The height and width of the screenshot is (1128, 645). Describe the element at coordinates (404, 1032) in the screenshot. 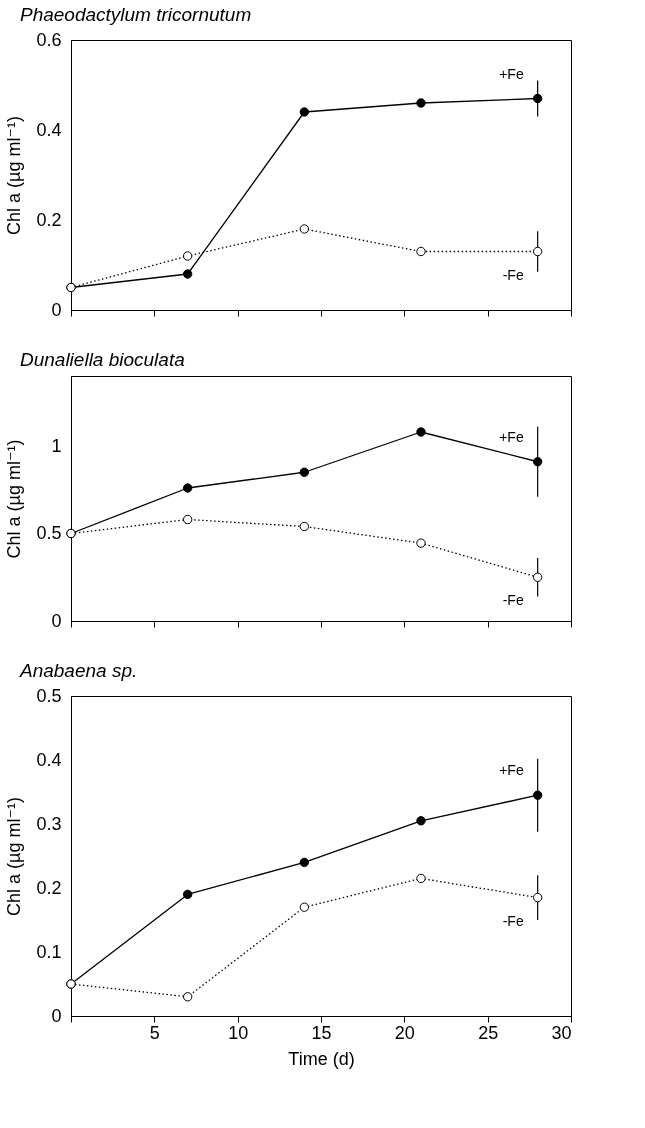

I see `x-tick-label: 20` at that location.